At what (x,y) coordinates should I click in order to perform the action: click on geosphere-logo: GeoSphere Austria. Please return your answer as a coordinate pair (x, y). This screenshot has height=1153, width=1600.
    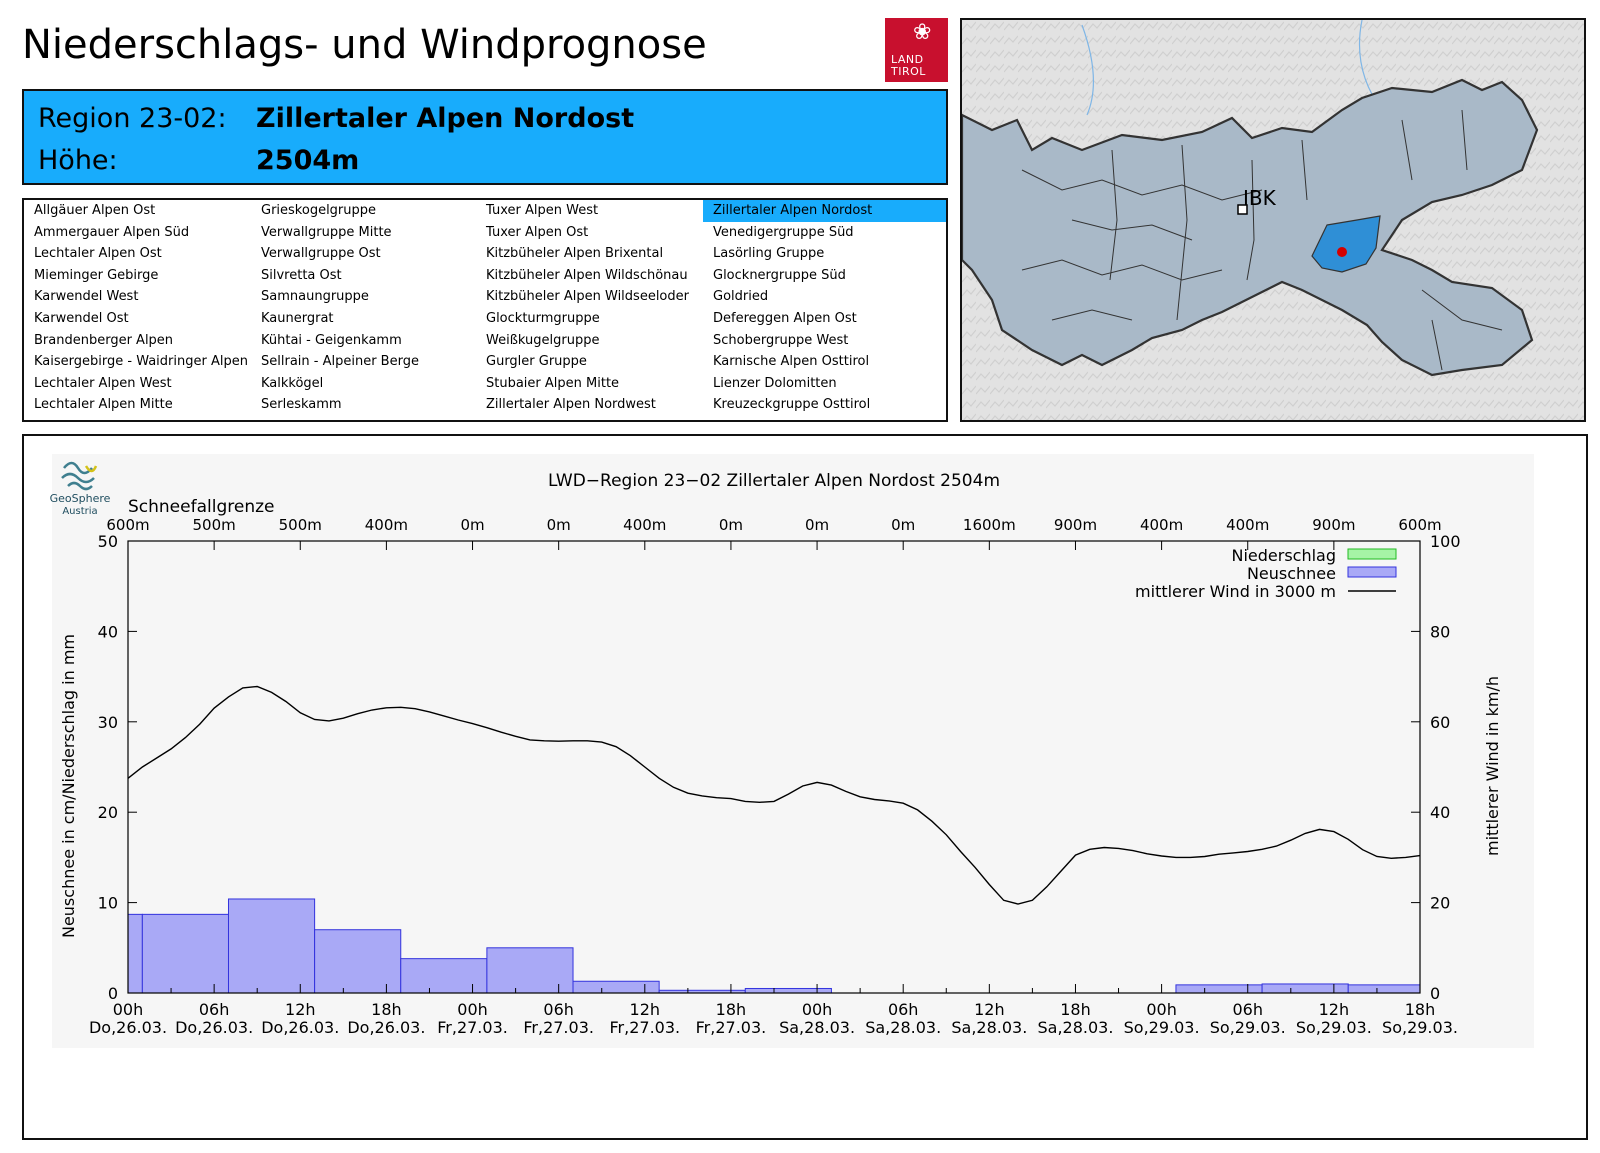
    Looking at the image, I should click on (80, 489).